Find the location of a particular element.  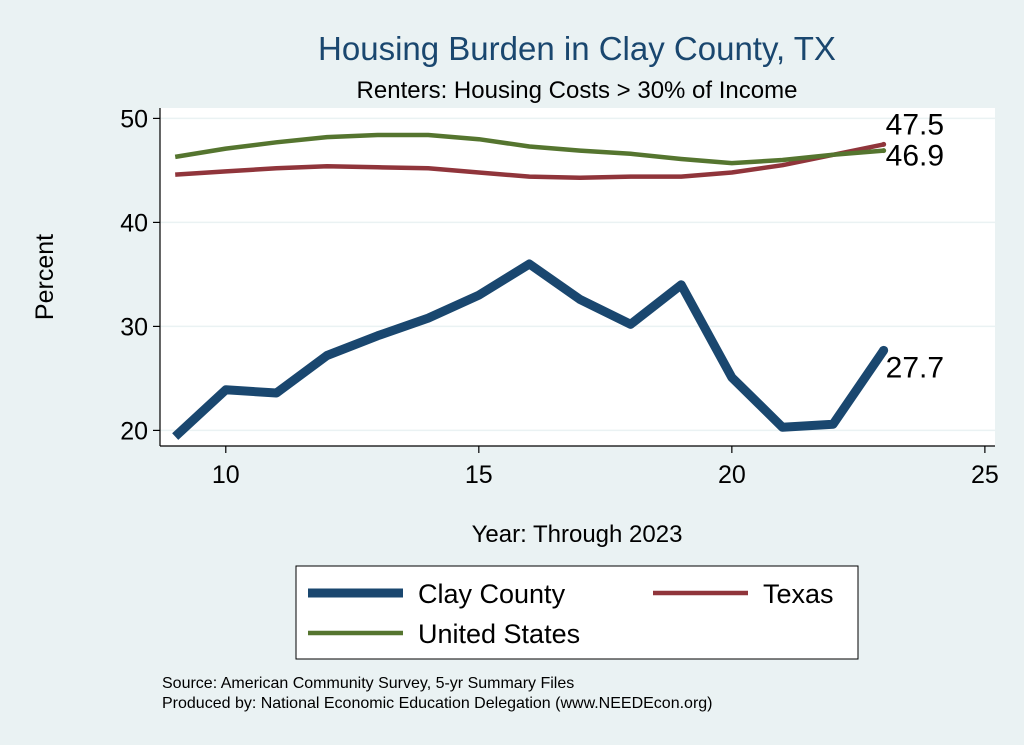

y-tick-label: 30 is located at coordinates (134, 327).